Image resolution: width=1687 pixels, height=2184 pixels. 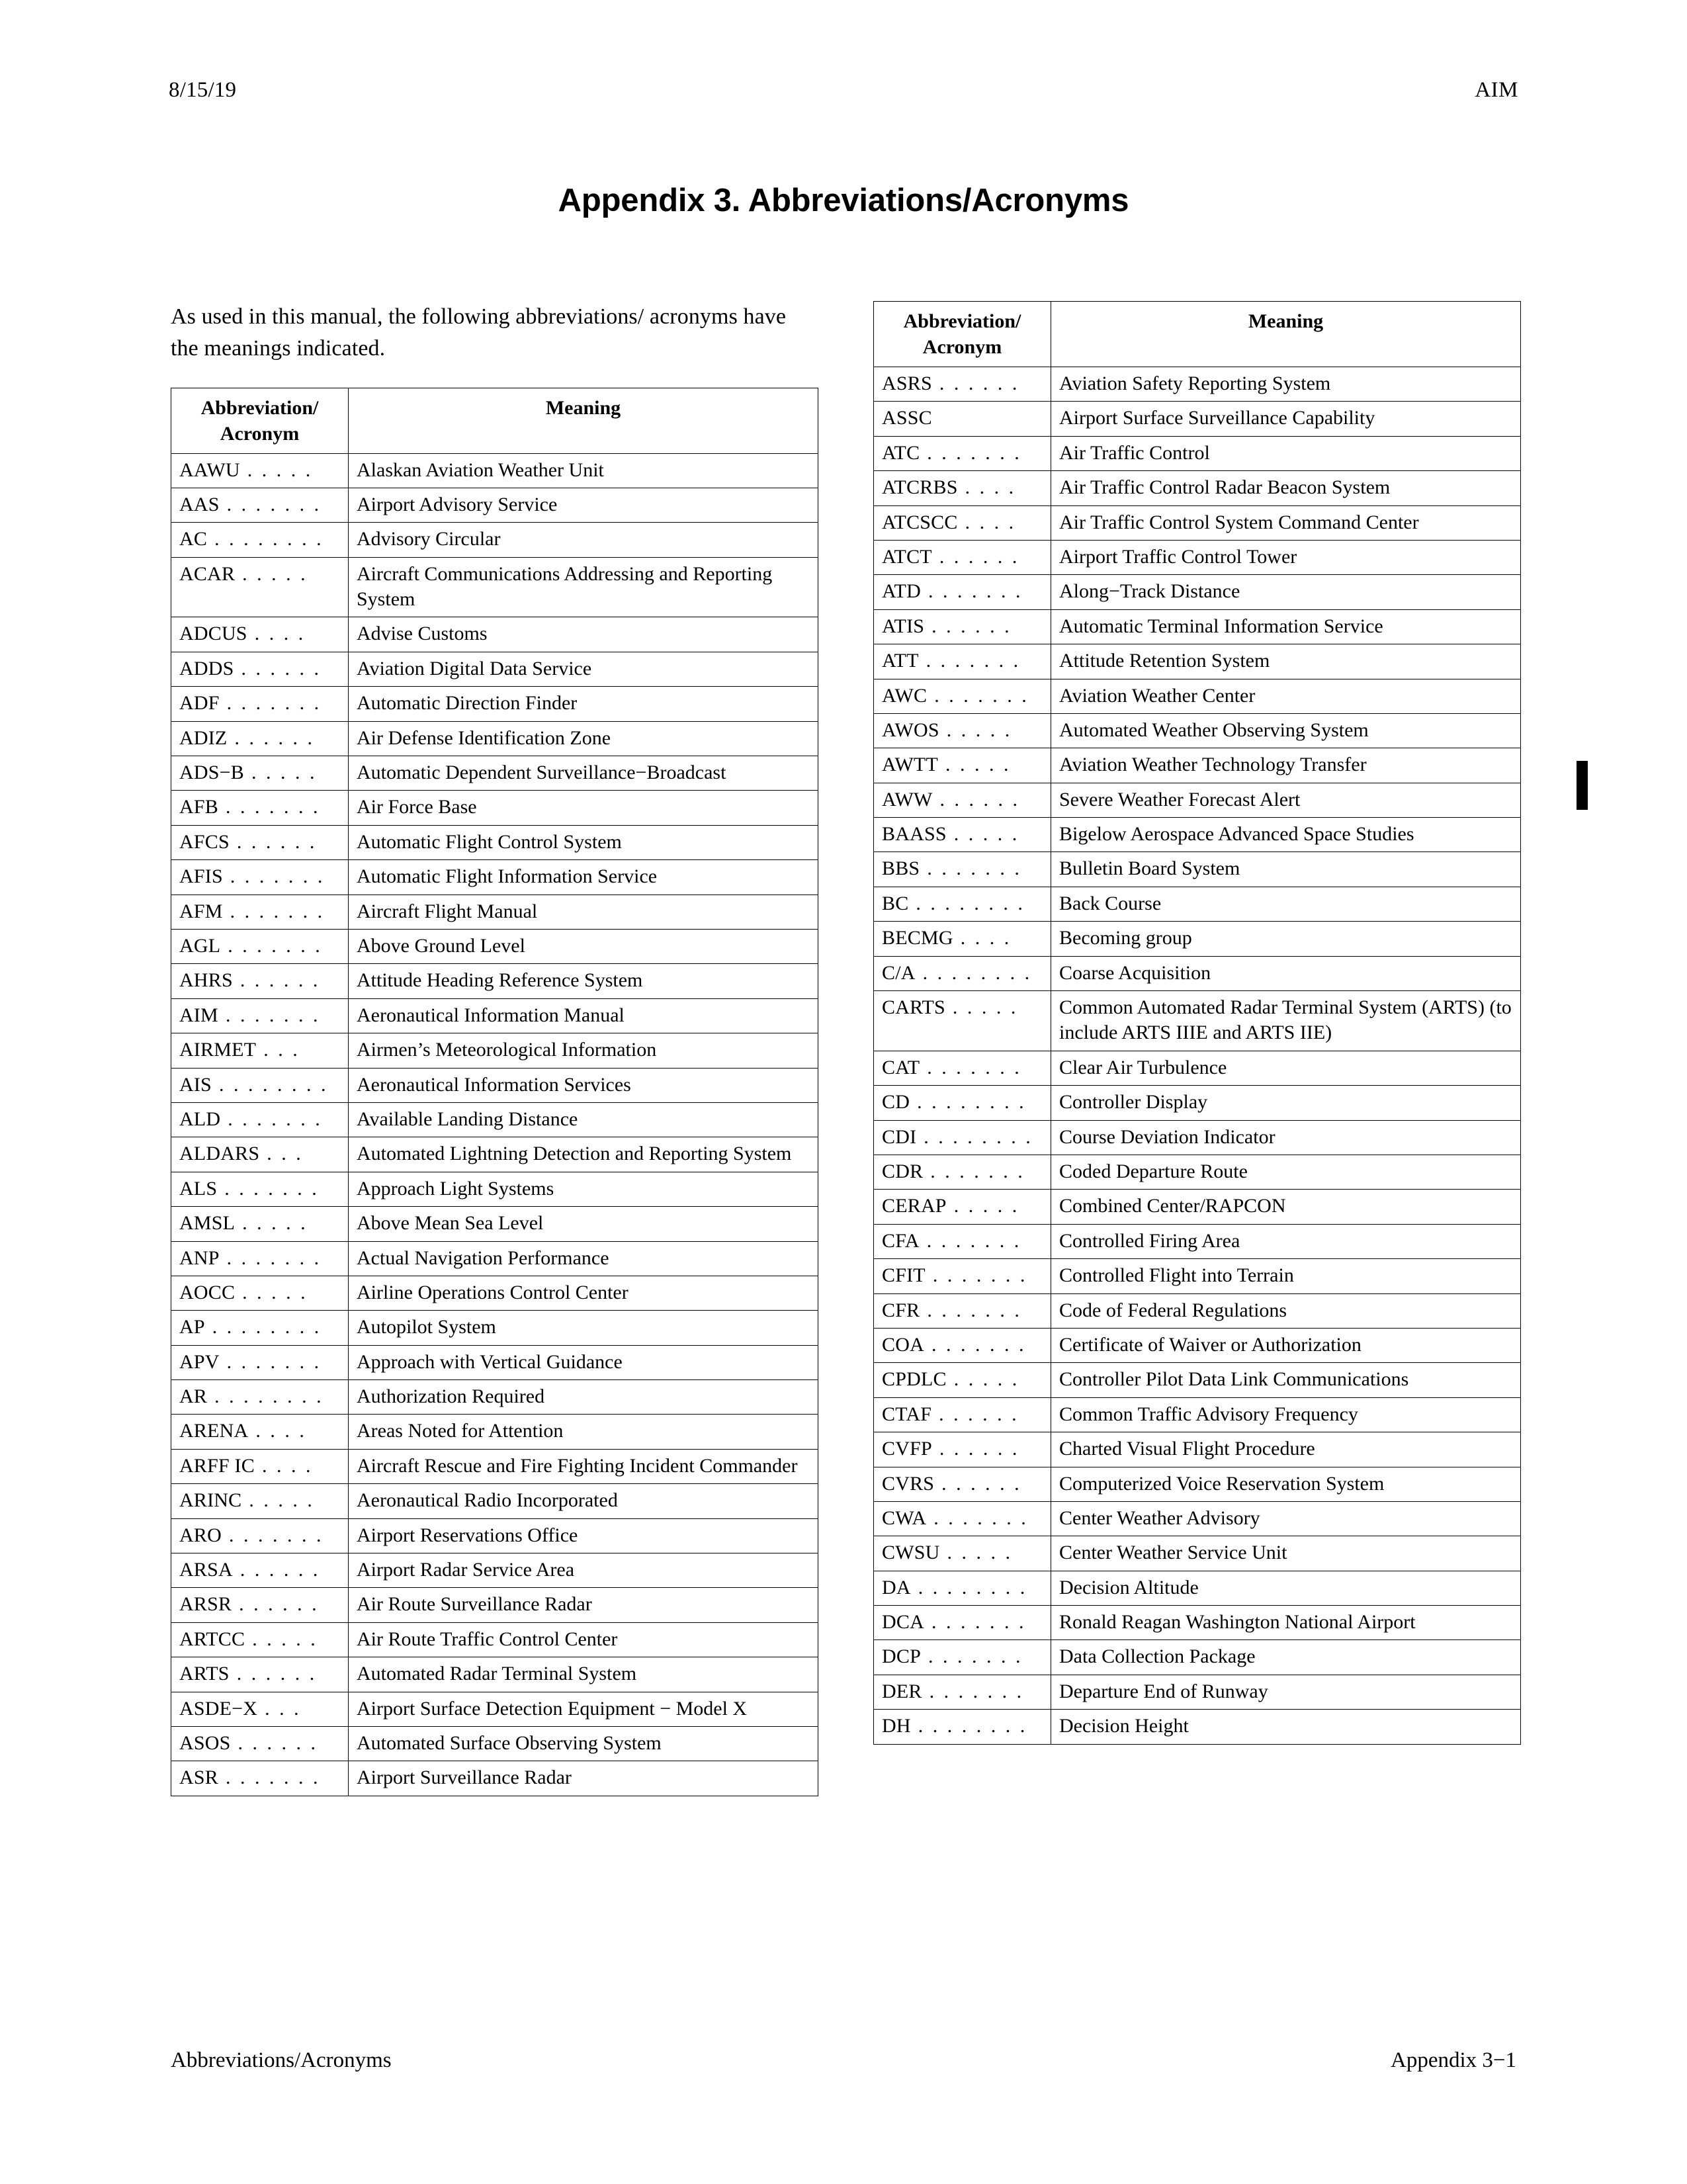 I want to click on abbreviation-cell: ARSA . . . . . ., so click(x=260, y=1571).